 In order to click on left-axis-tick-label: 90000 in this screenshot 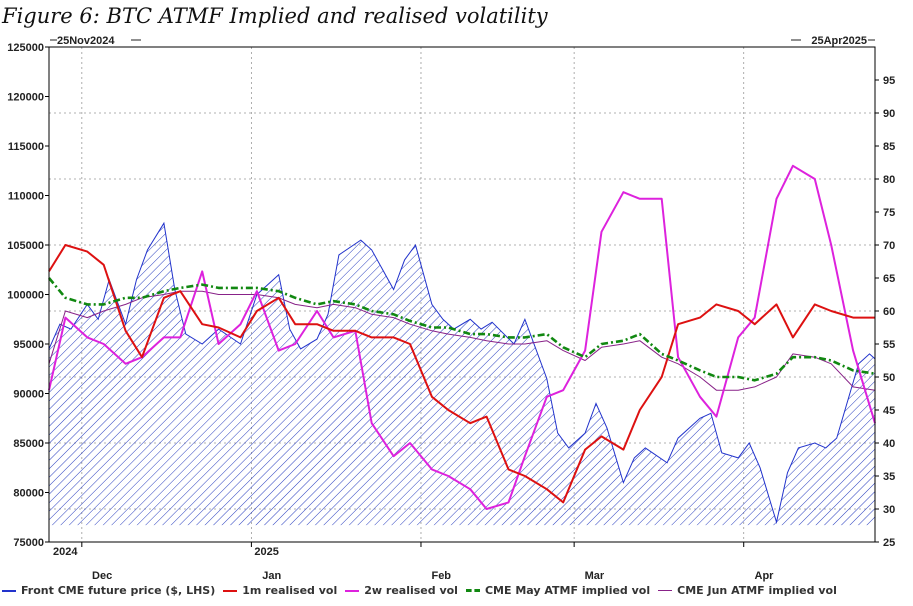, I will do `click(28, 395)`.